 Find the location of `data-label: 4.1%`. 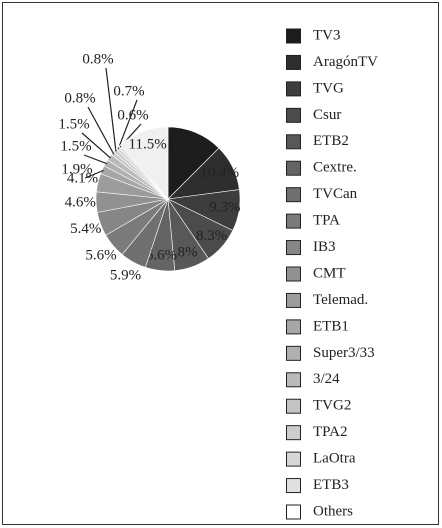

data-label: 4.1% is located at coordinates (82, 178).